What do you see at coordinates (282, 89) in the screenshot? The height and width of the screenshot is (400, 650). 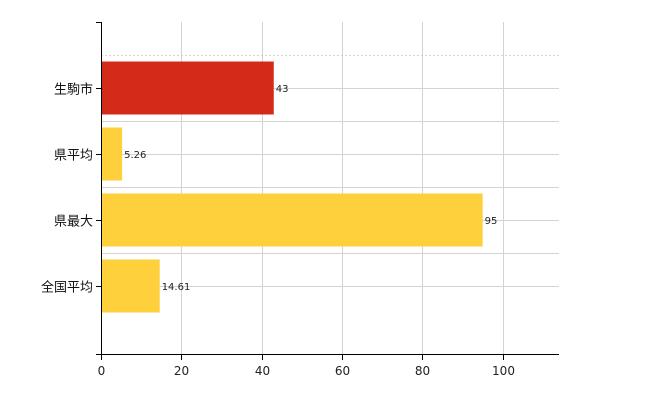 I see `data-label: 43` at bounding box center [282, 89].